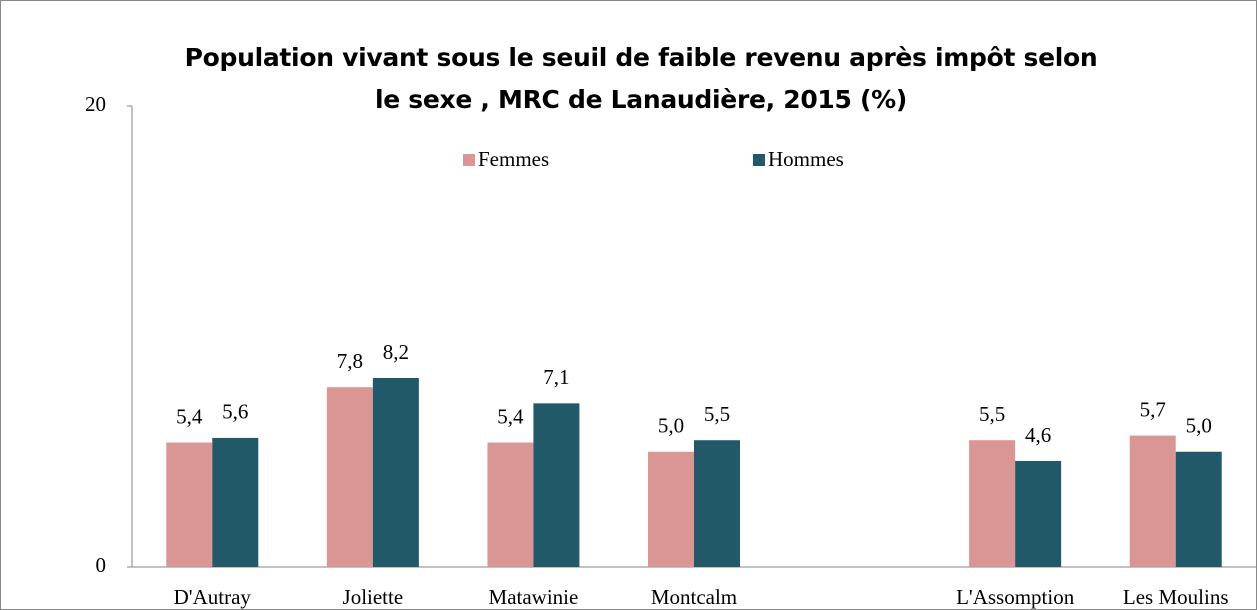 The height and width of the screenshot is (610, 1257). I want to click on value-label: 7,1, so click(556, 377).